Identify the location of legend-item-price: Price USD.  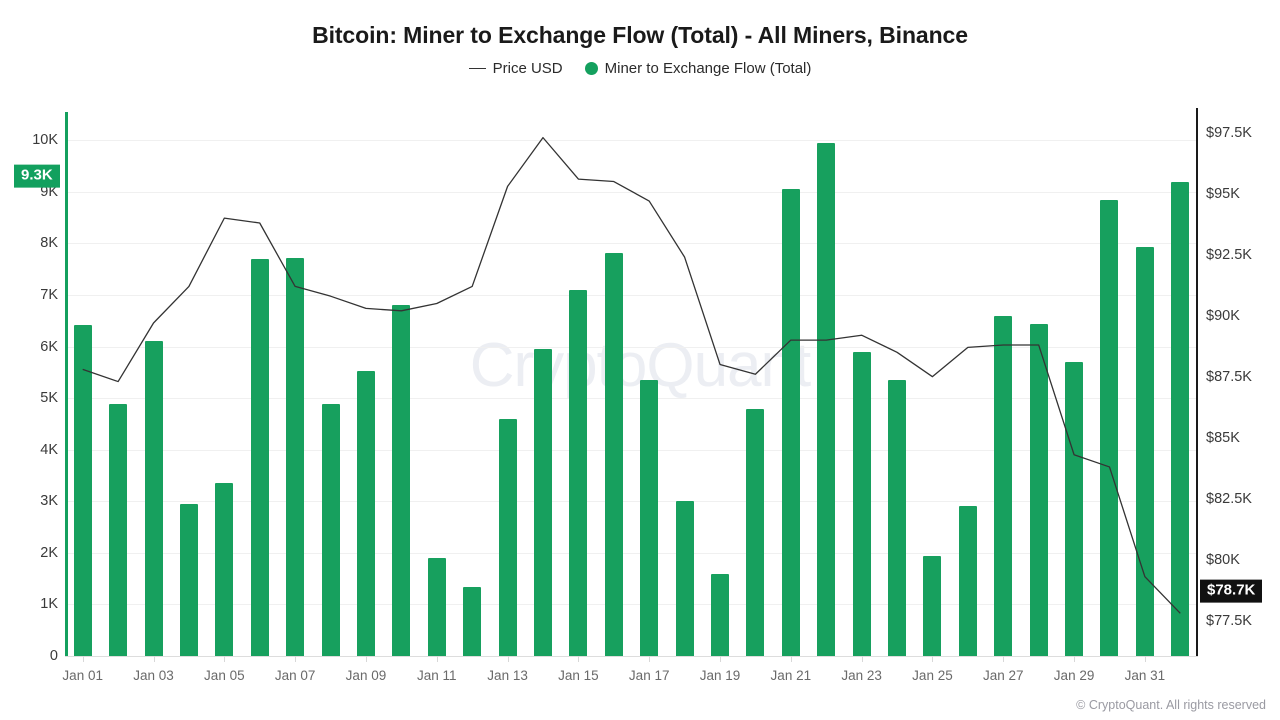
(515, 68).